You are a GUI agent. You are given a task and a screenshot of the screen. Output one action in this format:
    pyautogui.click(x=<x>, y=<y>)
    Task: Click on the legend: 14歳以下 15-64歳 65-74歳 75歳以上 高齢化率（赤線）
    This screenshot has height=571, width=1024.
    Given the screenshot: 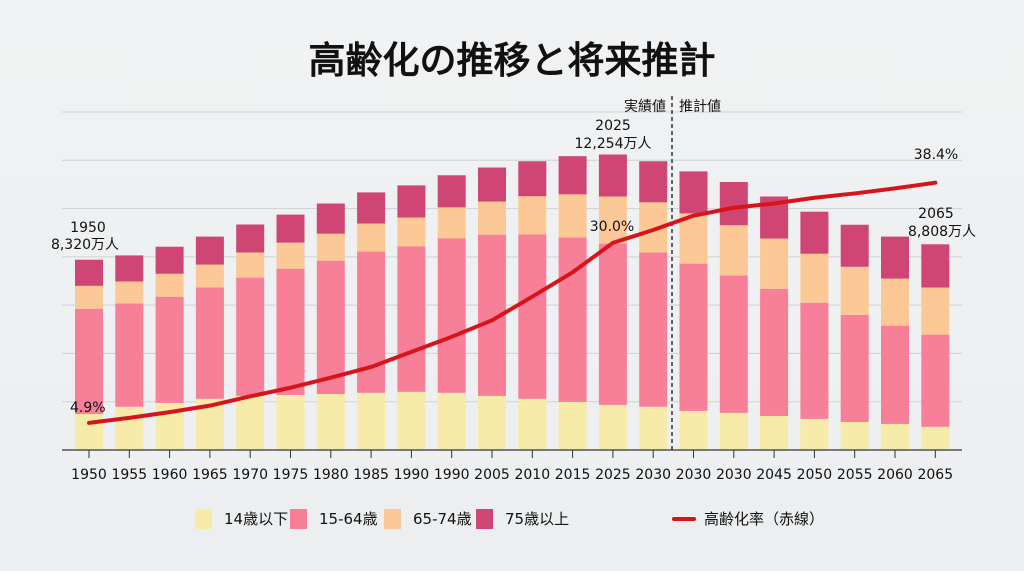 What is the action you would take?
    pyautogui.click(x=512, y=522)
    